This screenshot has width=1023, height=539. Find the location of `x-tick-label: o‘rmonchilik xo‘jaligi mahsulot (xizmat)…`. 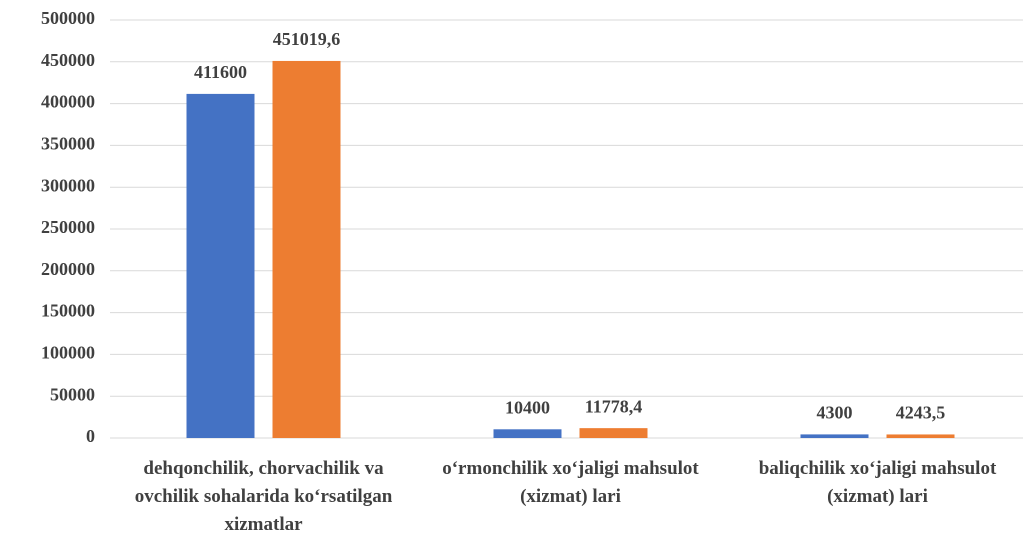

x-tick-label: o‘rmonchilik xo‘jaligi mahsulot (xizmat)… is located at coordinates (571, 483).